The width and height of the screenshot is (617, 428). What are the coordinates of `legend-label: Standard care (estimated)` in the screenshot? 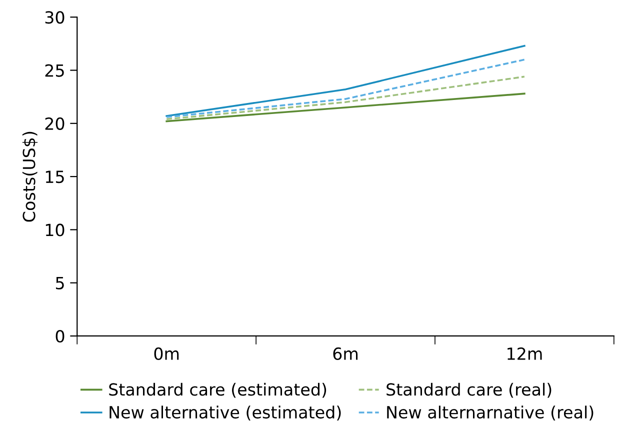 It's located at (217, 390).